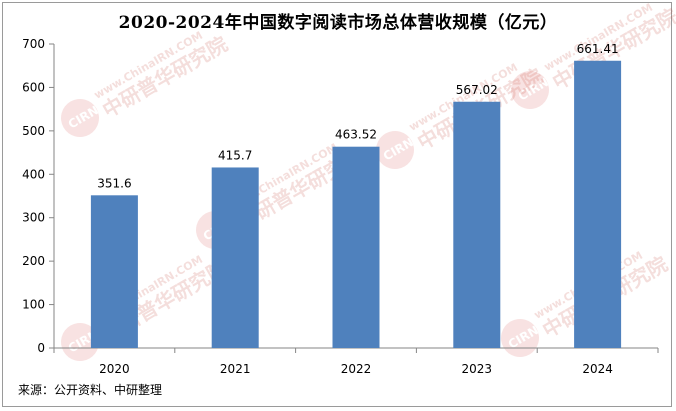 This screenshot has height=411, width=676. What do you see at coordinates (477, 369) in the screenshot?
I see `x-tick-label-2023: 2023` at bounding box center [477, 369].